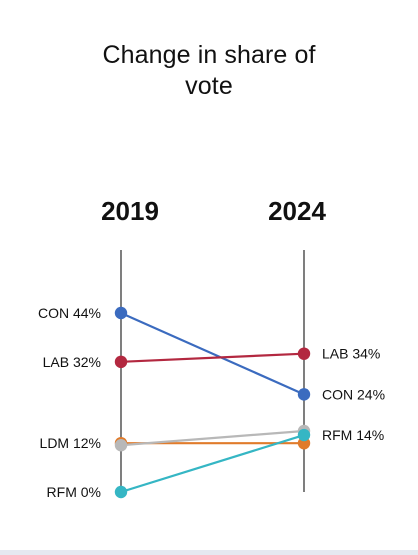 This screenshot has width=418, height=555. I want to click on point-label-ldm-2019: LDM 12%, so click(70, 443).